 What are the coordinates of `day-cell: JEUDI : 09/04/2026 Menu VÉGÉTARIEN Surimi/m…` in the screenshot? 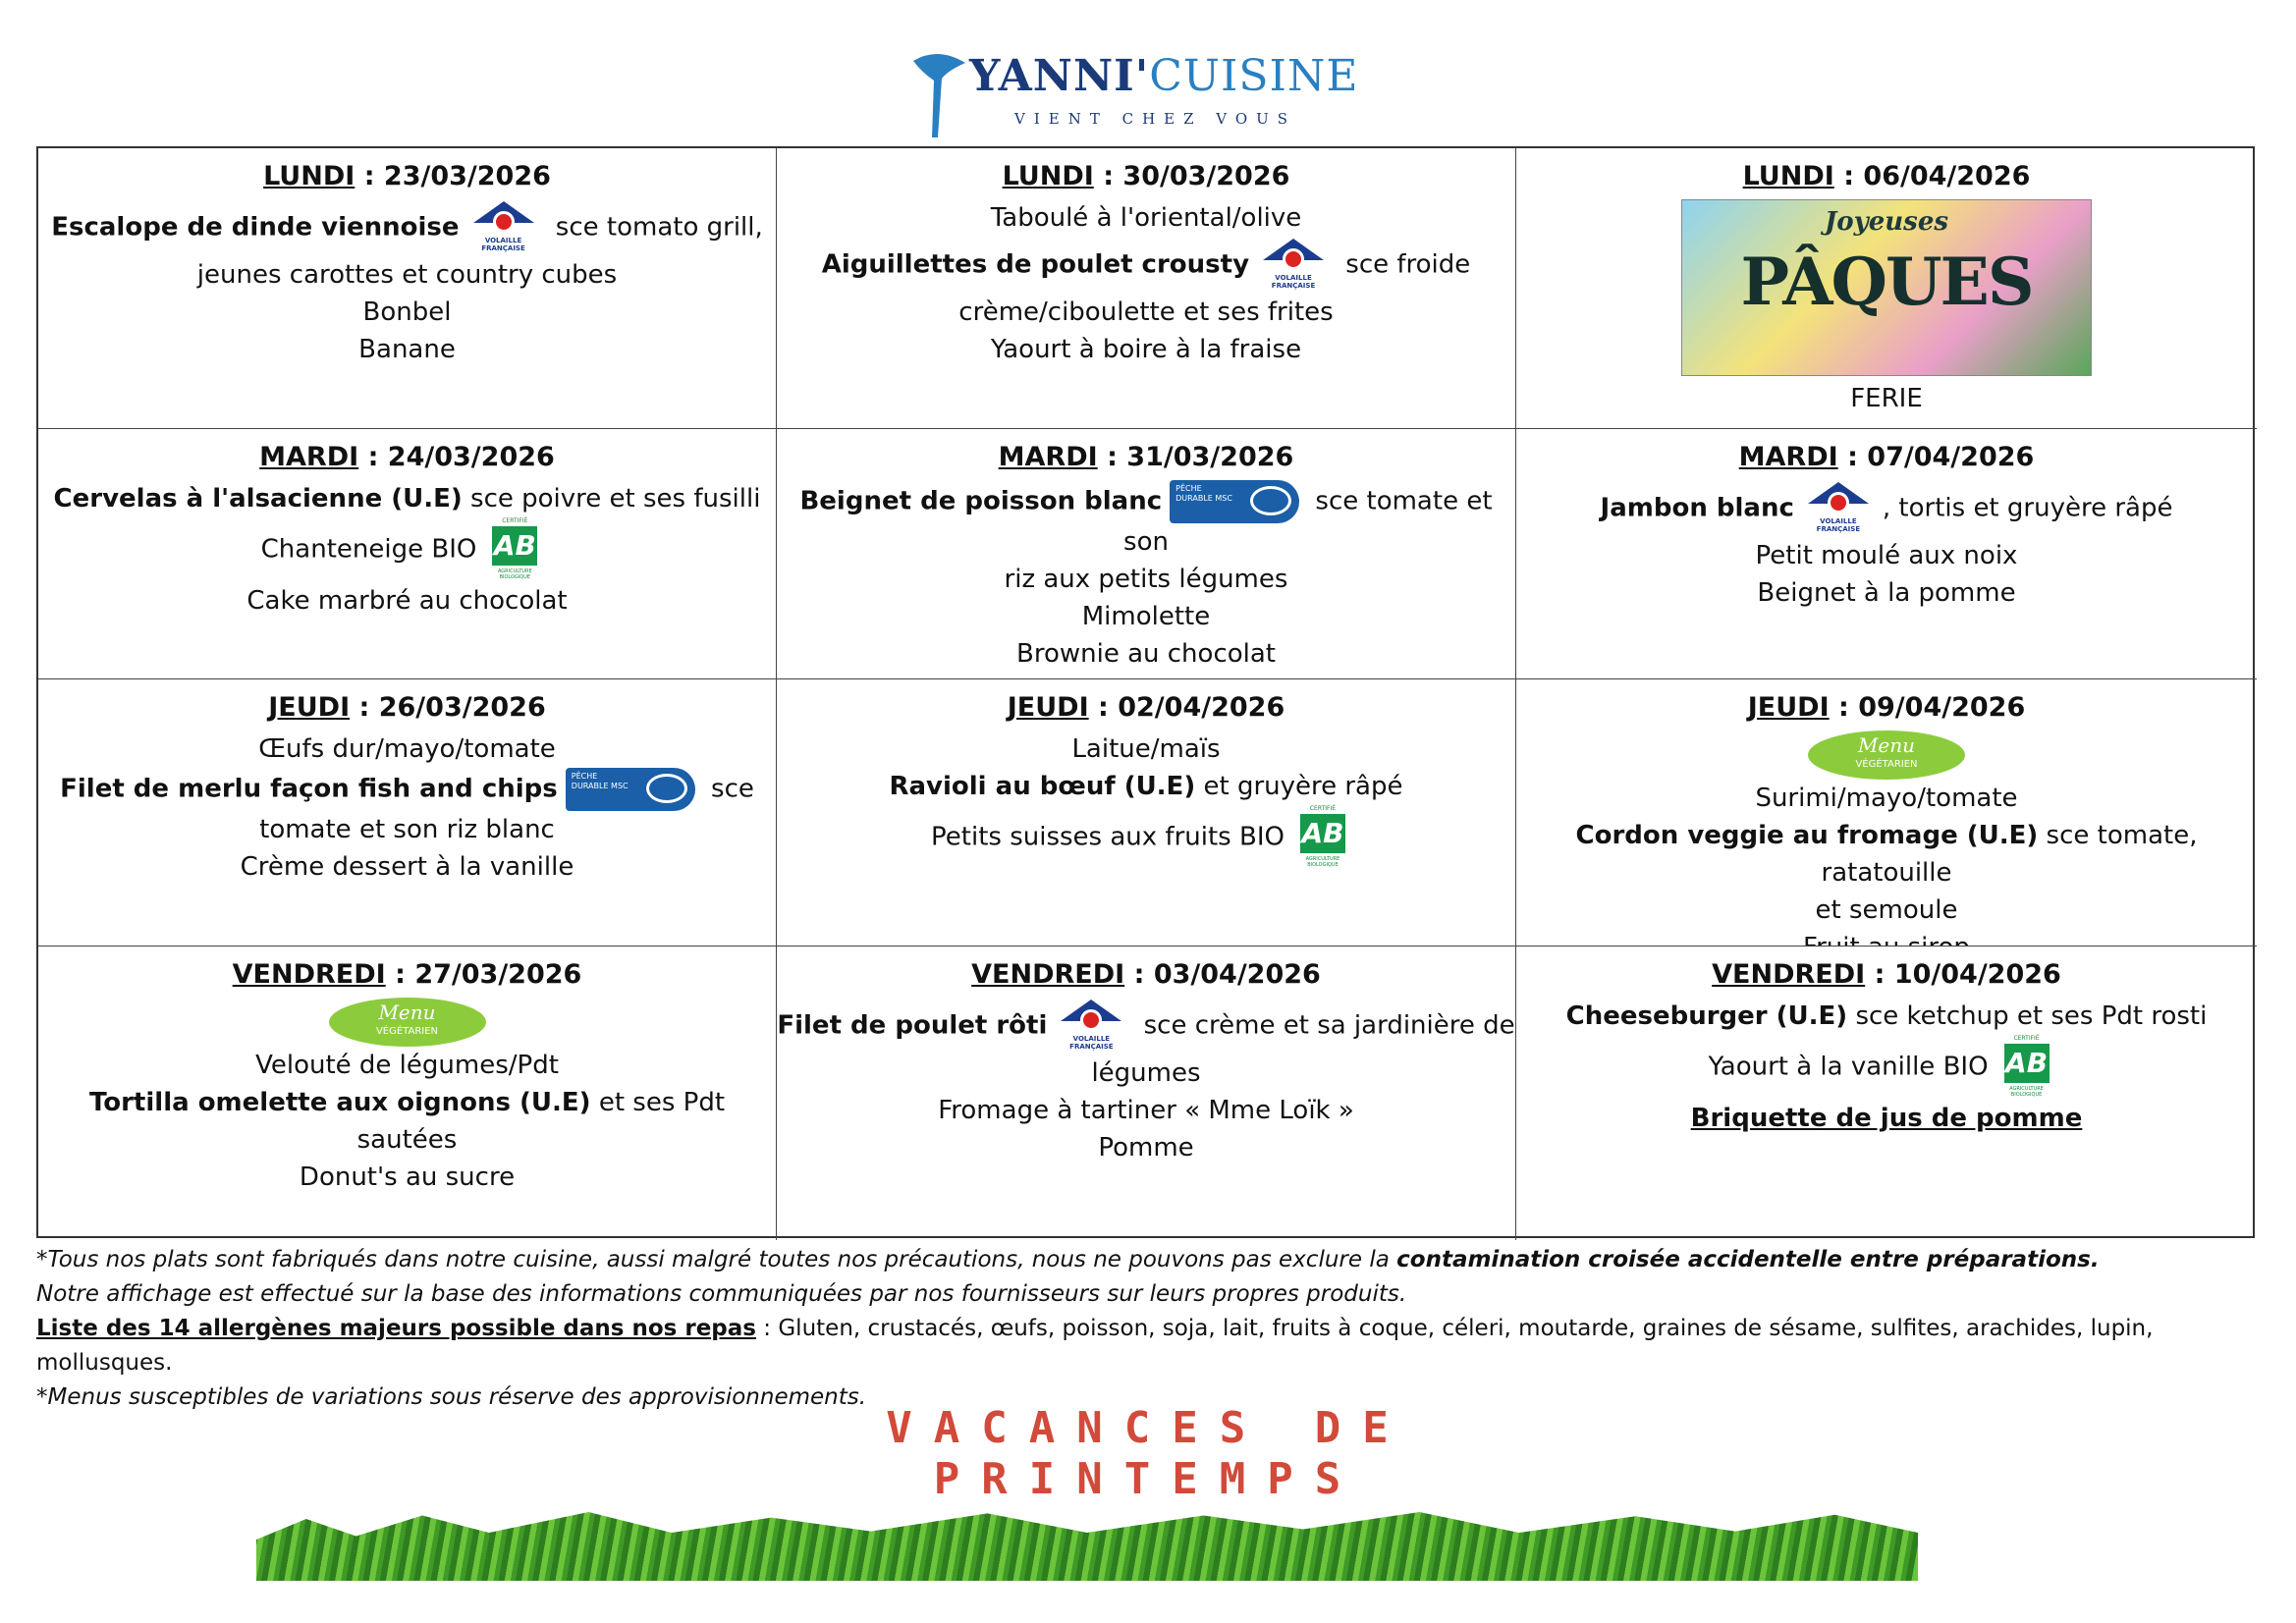 It's located at (1886, 813).